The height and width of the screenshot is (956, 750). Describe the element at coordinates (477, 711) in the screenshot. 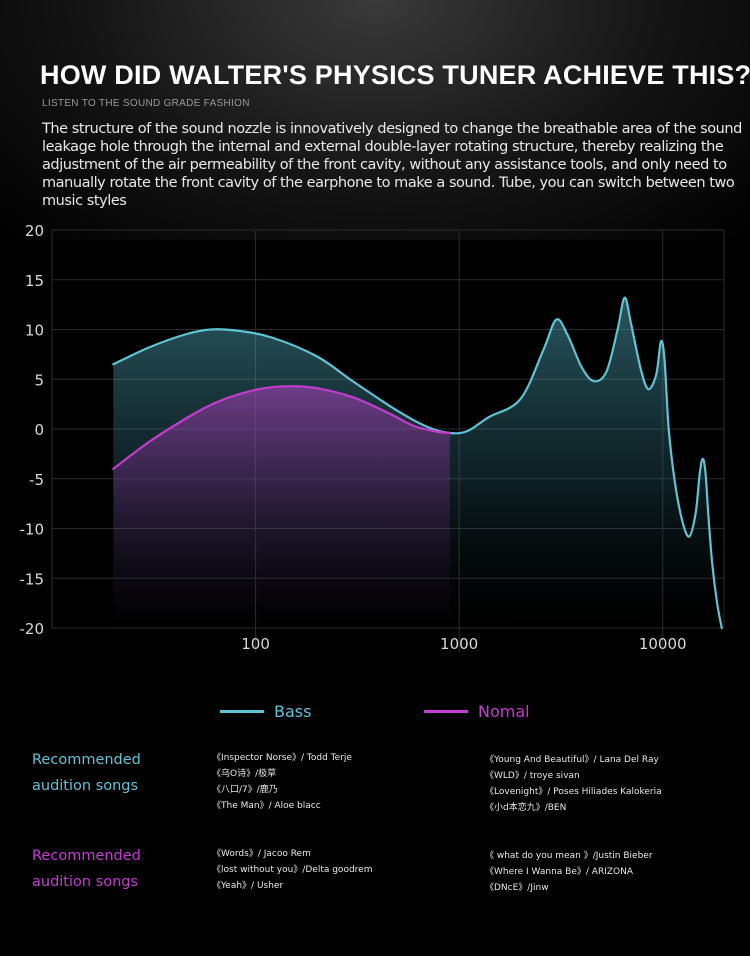

I see `legend-item-nomal: Nomal` at that location.